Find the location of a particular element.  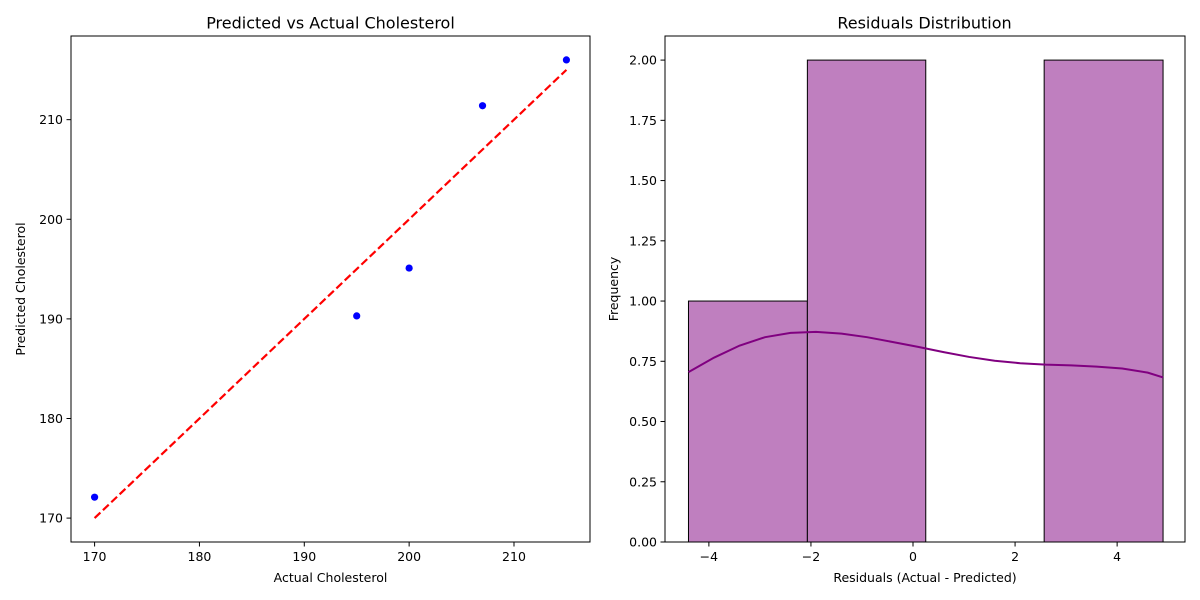

scatter-chart-title: Predicted vs Actual Cholesterol is located at coordinates (330, 23).